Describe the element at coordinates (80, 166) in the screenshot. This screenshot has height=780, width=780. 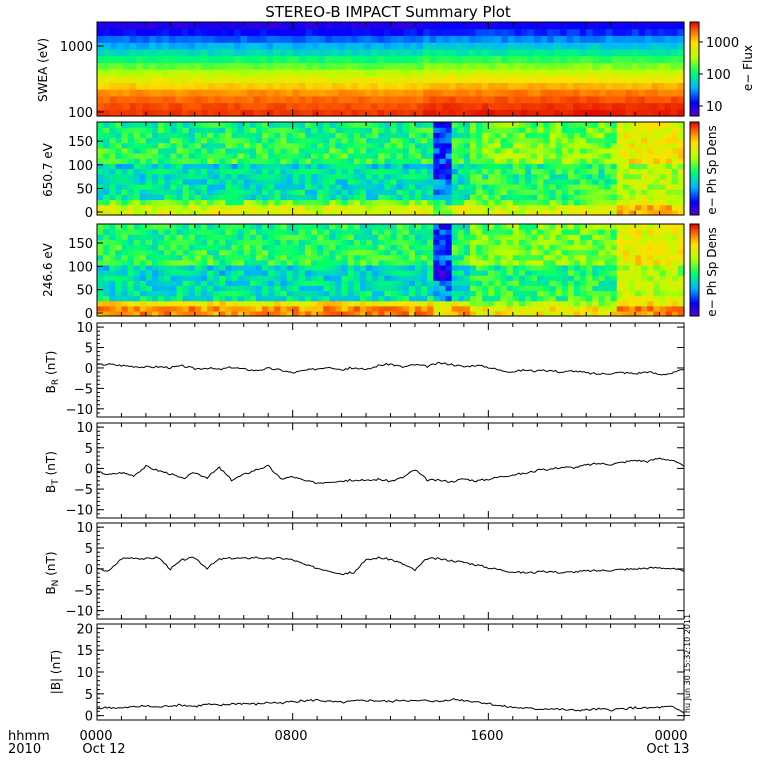
I see `y-tick-label: 100` at that location.